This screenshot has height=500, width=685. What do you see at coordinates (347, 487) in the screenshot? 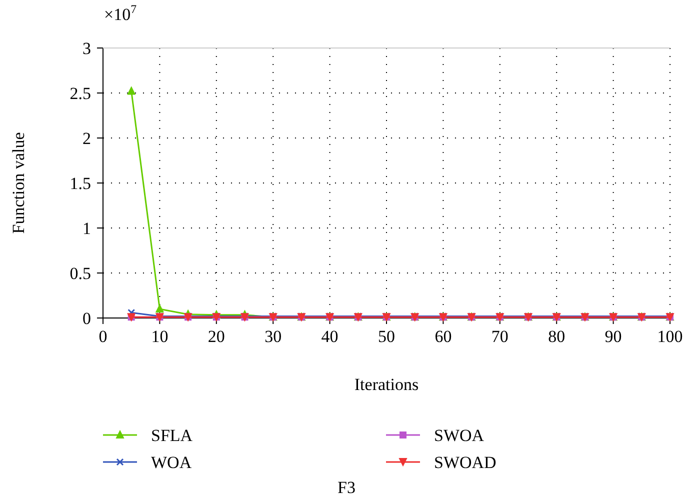
I see `text: F3` at bounding box center [347, 487].